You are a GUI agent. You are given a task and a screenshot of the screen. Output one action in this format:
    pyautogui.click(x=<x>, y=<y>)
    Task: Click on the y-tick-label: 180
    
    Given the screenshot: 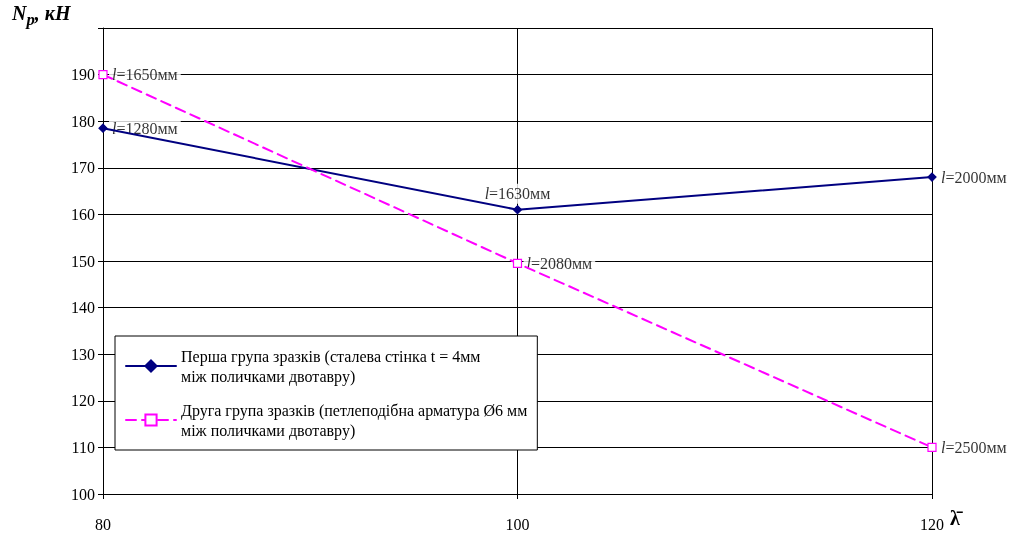 What is the action you would take?
    pyautogui.click(x=83, y=121)
    